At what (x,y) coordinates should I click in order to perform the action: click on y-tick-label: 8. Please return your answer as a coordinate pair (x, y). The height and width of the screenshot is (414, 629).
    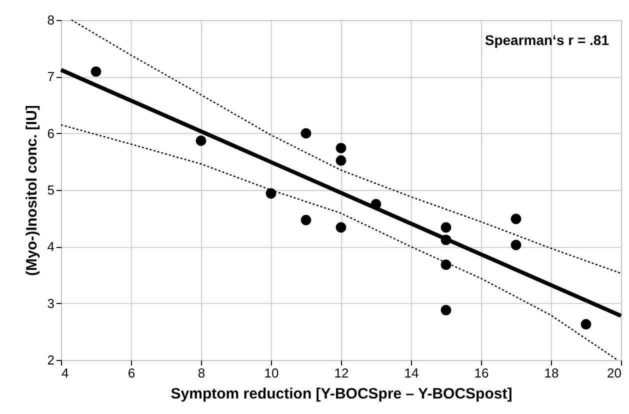
    Looking at the image, I should click on (50, 20).